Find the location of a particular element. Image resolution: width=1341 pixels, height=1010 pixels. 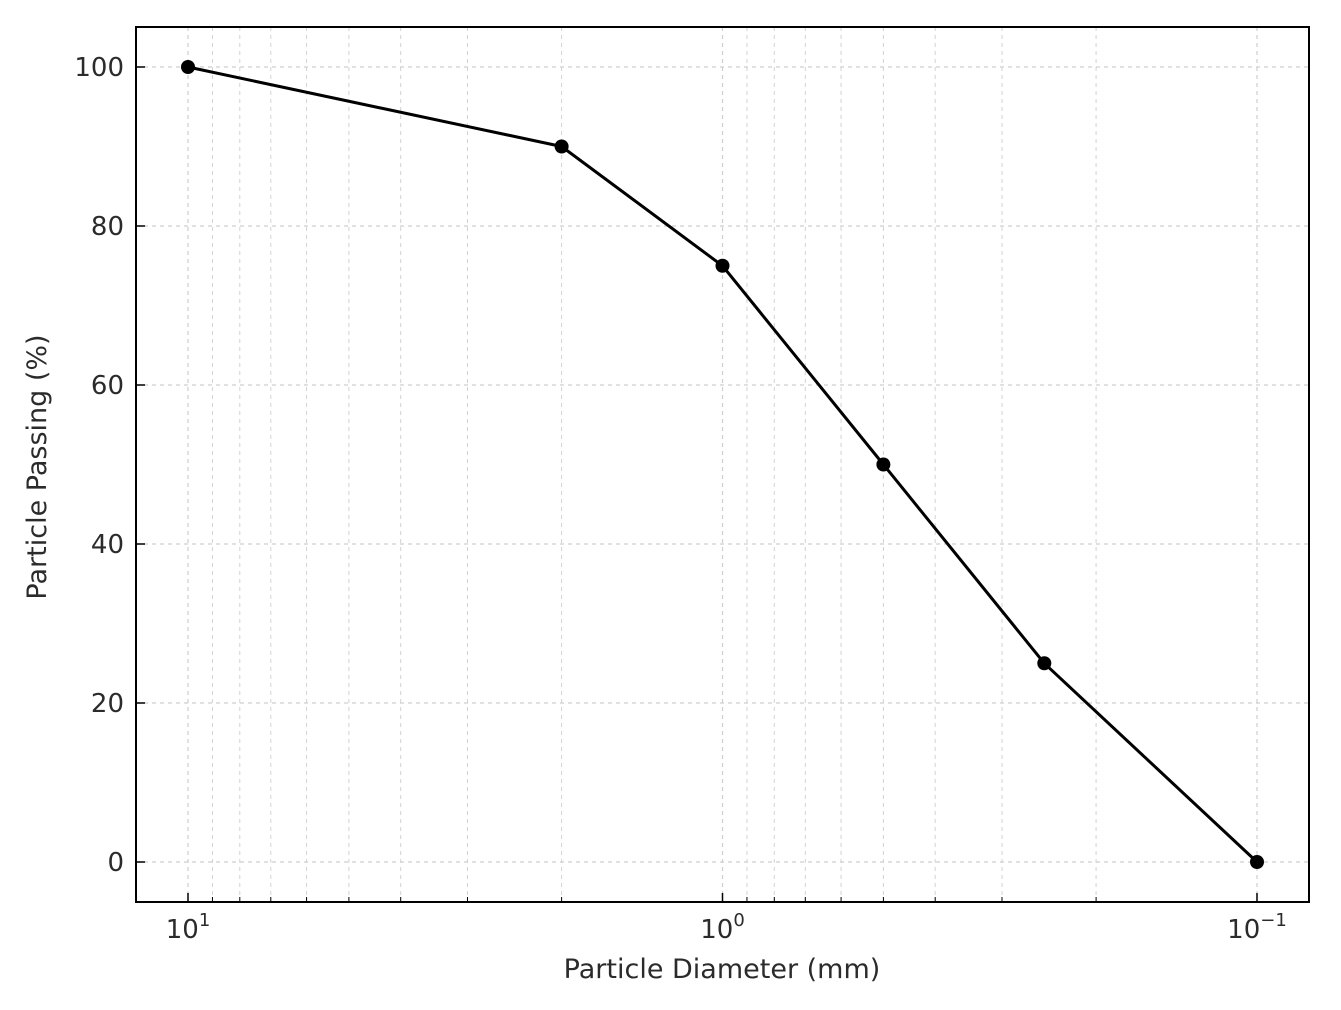

y-tick-label: 20 is located at coordinates (107, 704).